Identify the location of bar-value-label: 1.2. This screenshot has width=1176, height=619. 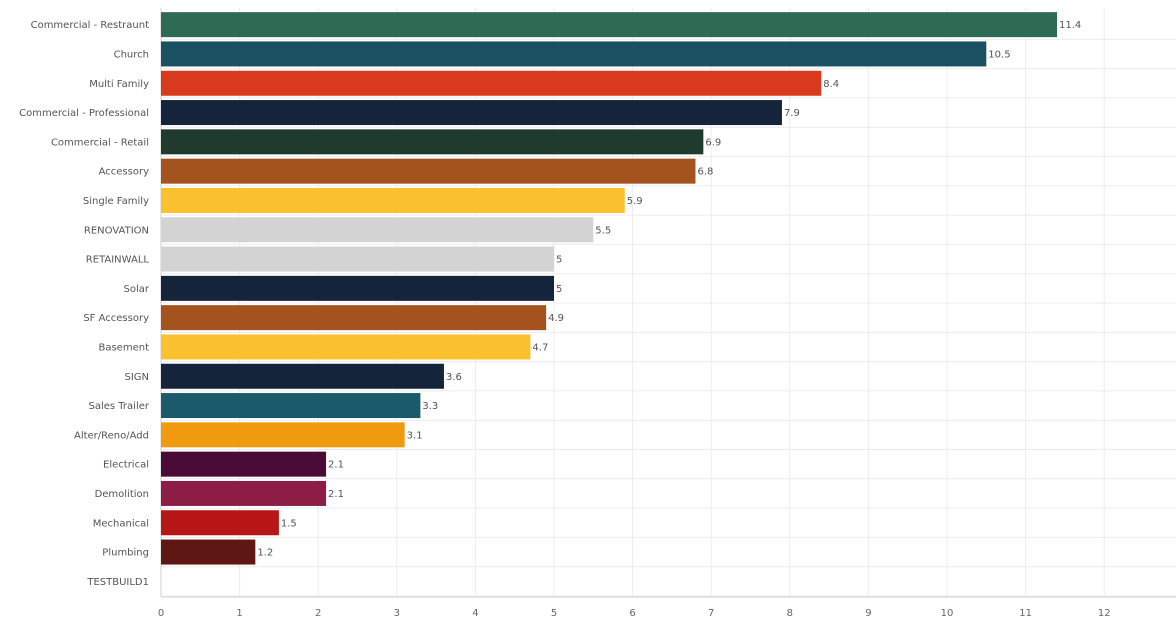
(265, 553).